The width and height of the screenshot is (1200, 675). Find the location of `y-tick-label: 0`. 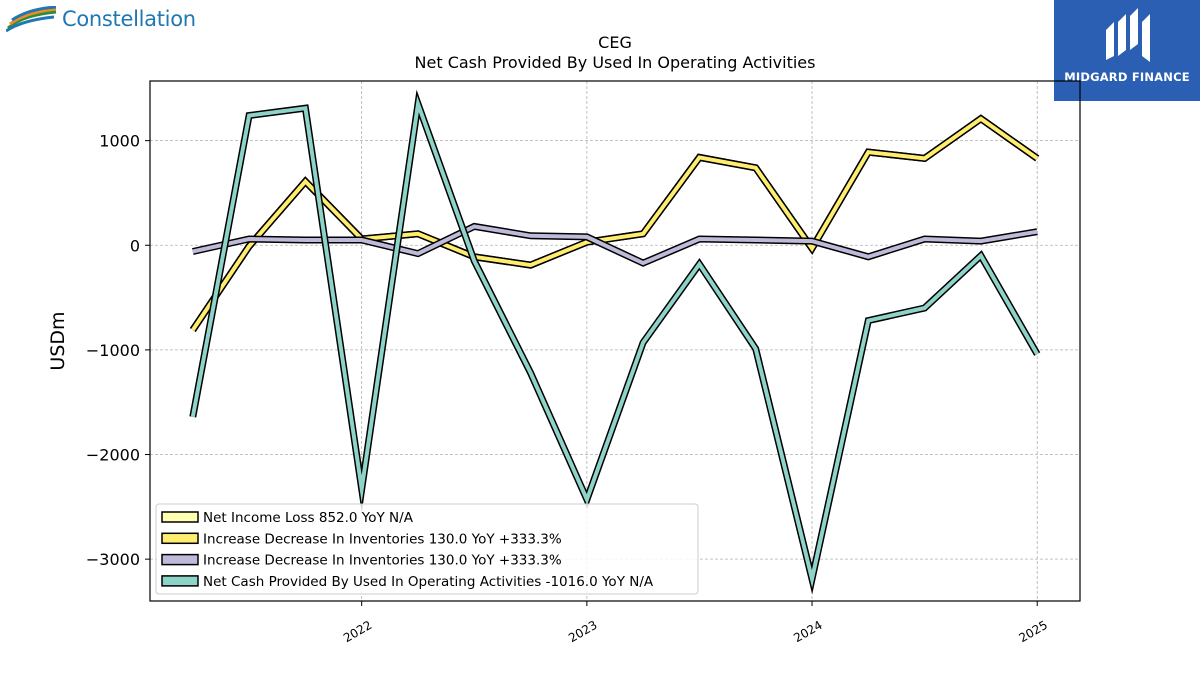

y-tick-label: 0 is located at coordinates (135, 245).